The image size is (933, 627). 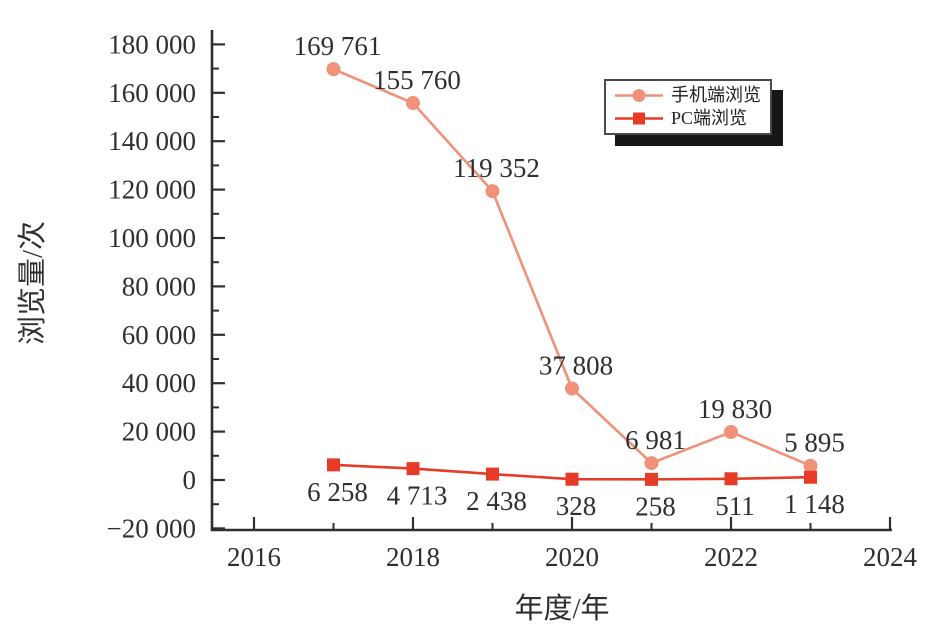 What do you see at coordinates (562, 609) in the screenshot?
I see `x-axis-title: 年度/年` at bounding box center [562, 609].